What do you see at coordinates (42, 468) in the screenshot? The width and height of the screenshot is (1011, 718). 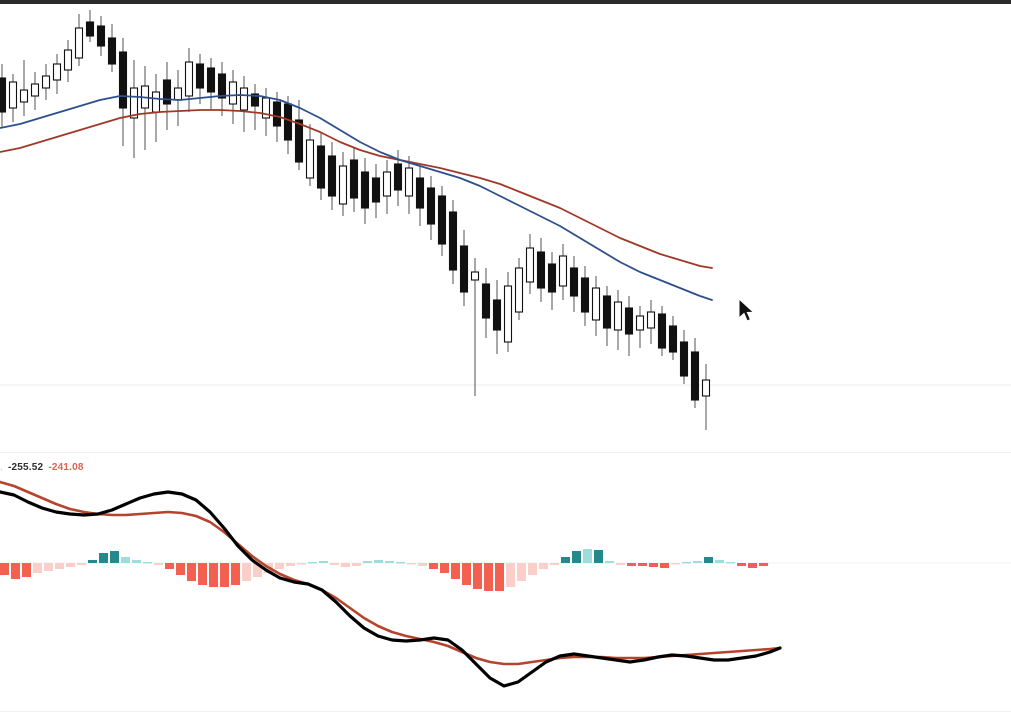 I see `macd-legend: . -255.52 -241.08` at bounding box center [42, 468].